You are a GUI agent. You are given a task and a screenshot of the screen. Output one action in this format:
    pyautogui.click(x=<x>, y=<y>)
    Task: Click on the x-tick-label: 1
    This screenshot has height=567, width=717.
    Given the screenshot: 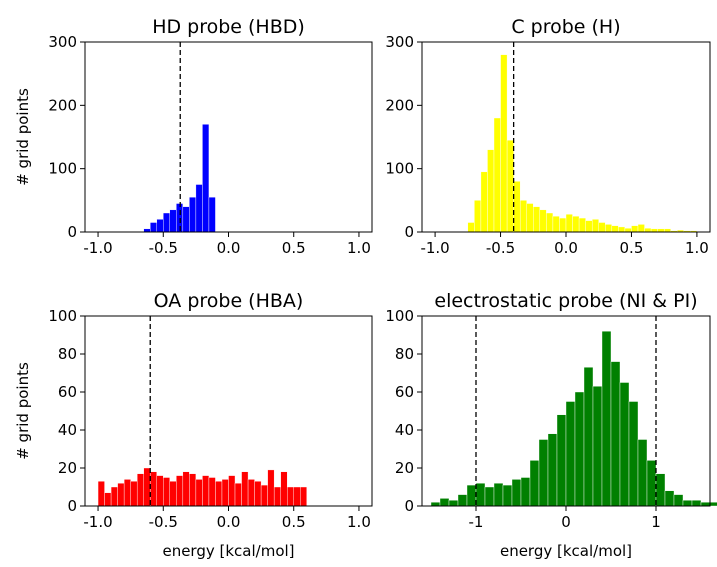 What is the action you would take?
    pyautogui.click(x=656, y=522)
    